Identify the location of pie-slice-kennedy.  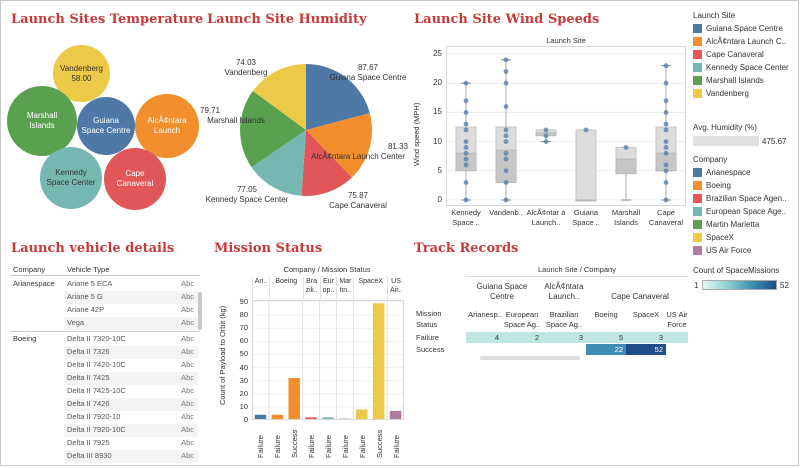
(279, 163).